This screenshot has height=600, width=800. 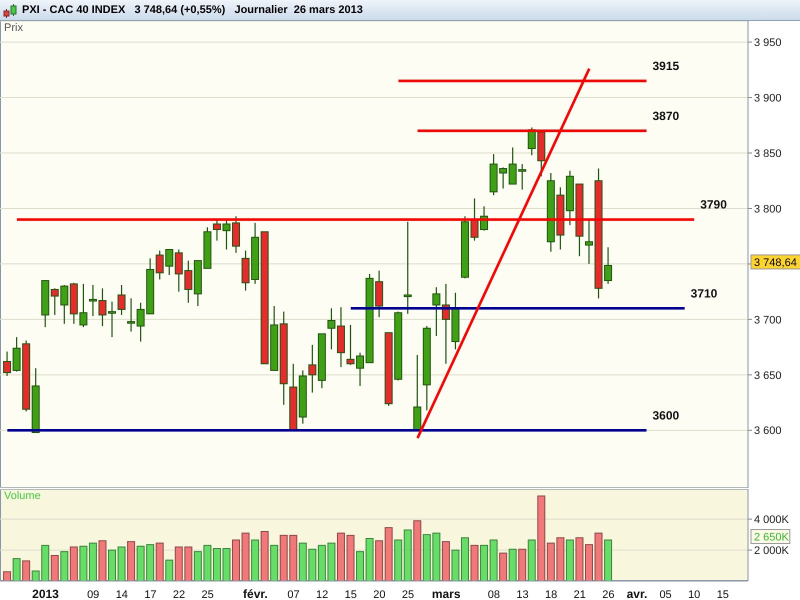 I want to click on y-tick-label: 2 000K, so click(x=772, y=550).